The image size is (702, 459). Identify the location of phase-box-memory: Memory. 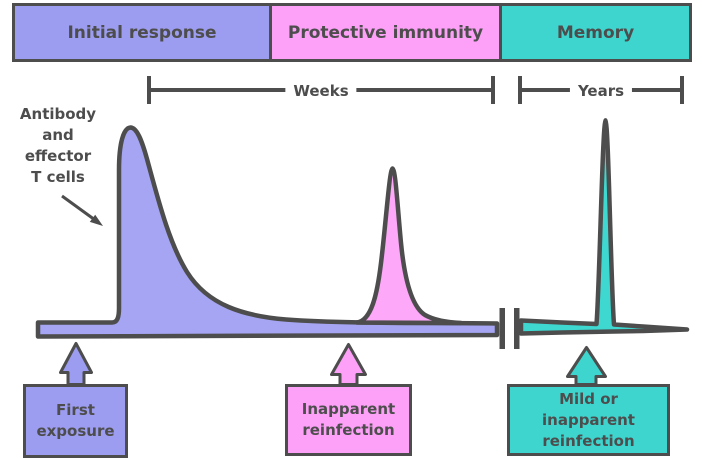
(595, 32).